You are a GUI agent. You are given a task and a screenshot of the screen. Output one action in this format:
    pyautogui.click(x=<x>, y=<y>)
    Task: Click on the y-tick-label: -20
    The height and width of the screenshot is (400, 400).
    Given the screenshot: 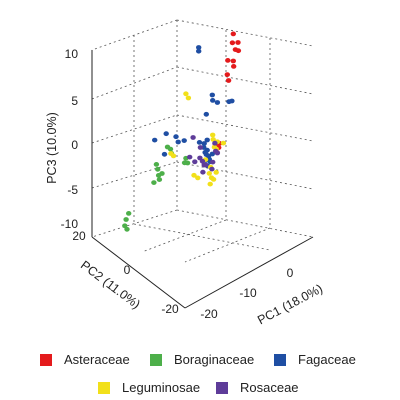 What is the action you would take?
    pyautogui.click(x=170, y=309)
    